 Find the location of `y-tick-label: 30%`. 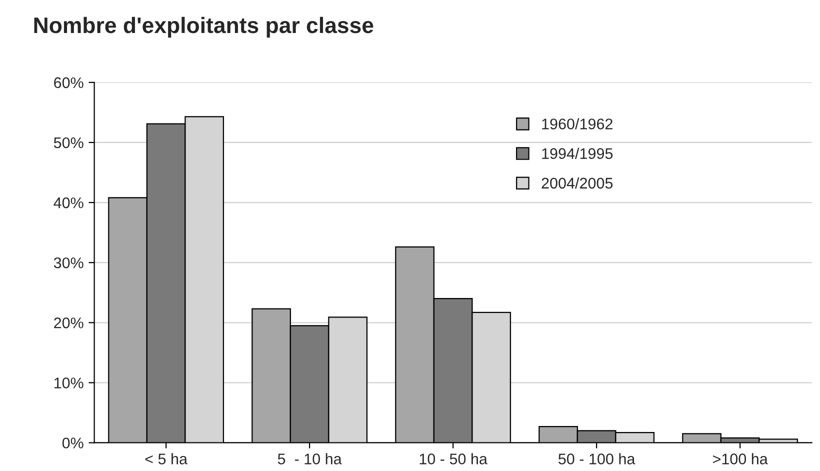

y-tick-label: 30% is located at coordinates (69, 262).